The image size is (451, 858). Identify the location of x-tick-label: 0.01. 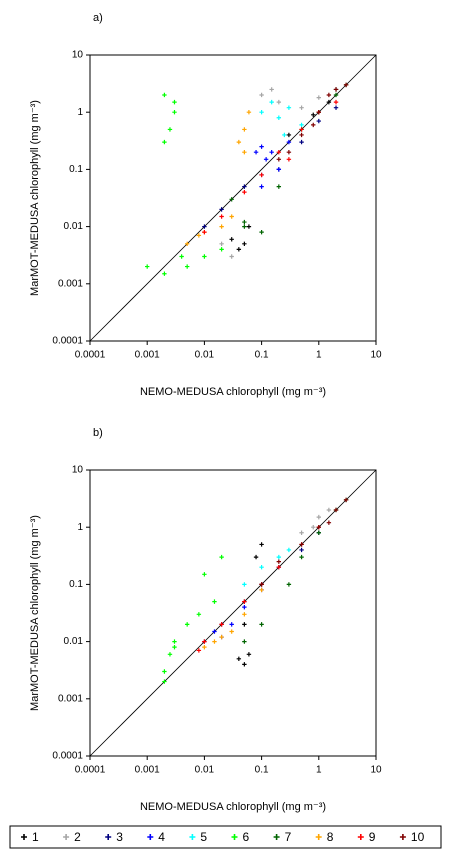
(205, 770).